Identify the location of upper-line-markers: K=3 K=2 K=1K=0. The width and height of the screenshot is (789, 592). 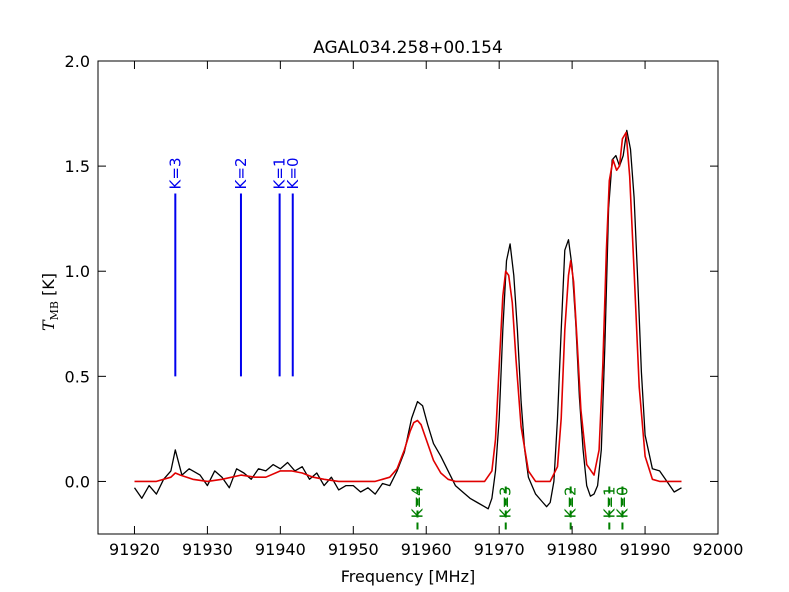
(234, 267).